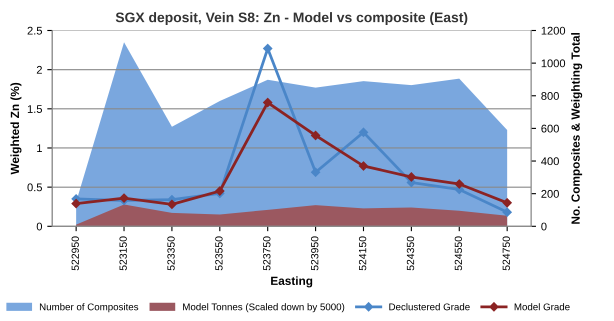  What do you see at coordinates (554, 30) in the screenshot?
I see `y2-tick-label: 1200` at bounding box center [554, 30].